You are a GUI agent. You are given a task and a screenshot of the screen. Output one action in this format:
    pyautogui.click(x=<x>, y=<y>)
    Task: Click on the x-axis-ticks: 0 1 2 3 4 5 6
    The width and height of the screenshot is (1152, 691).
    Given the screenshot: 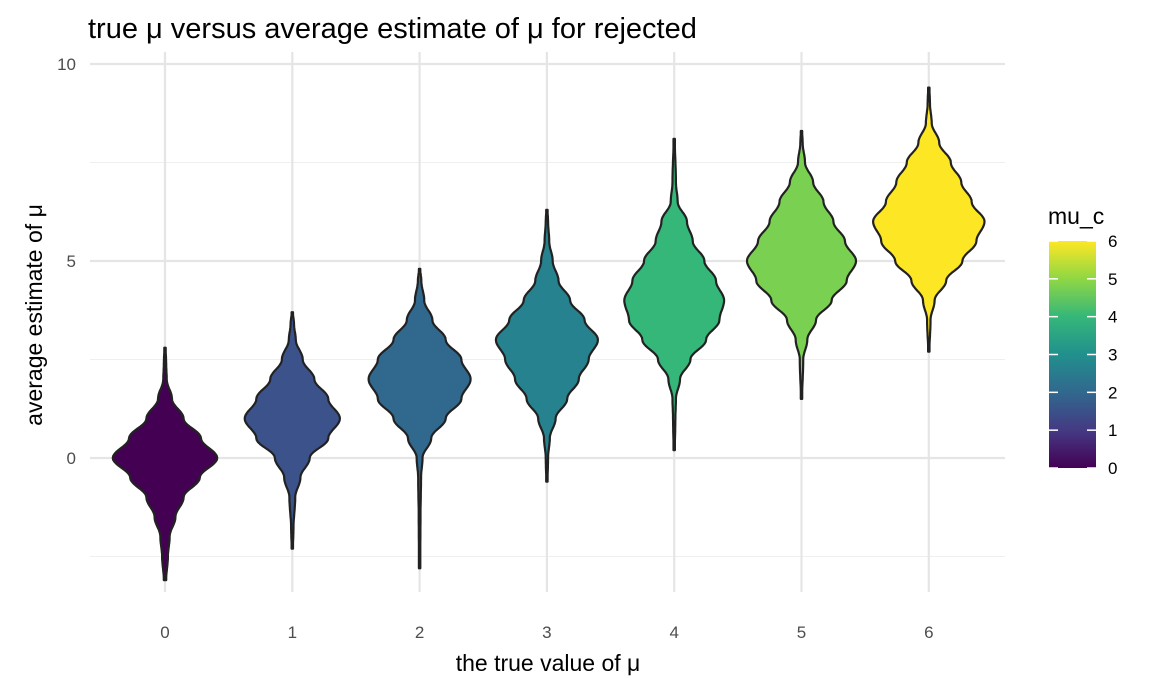 What is the action you would take?
    pyautogui.click(x=546, y=632)
    